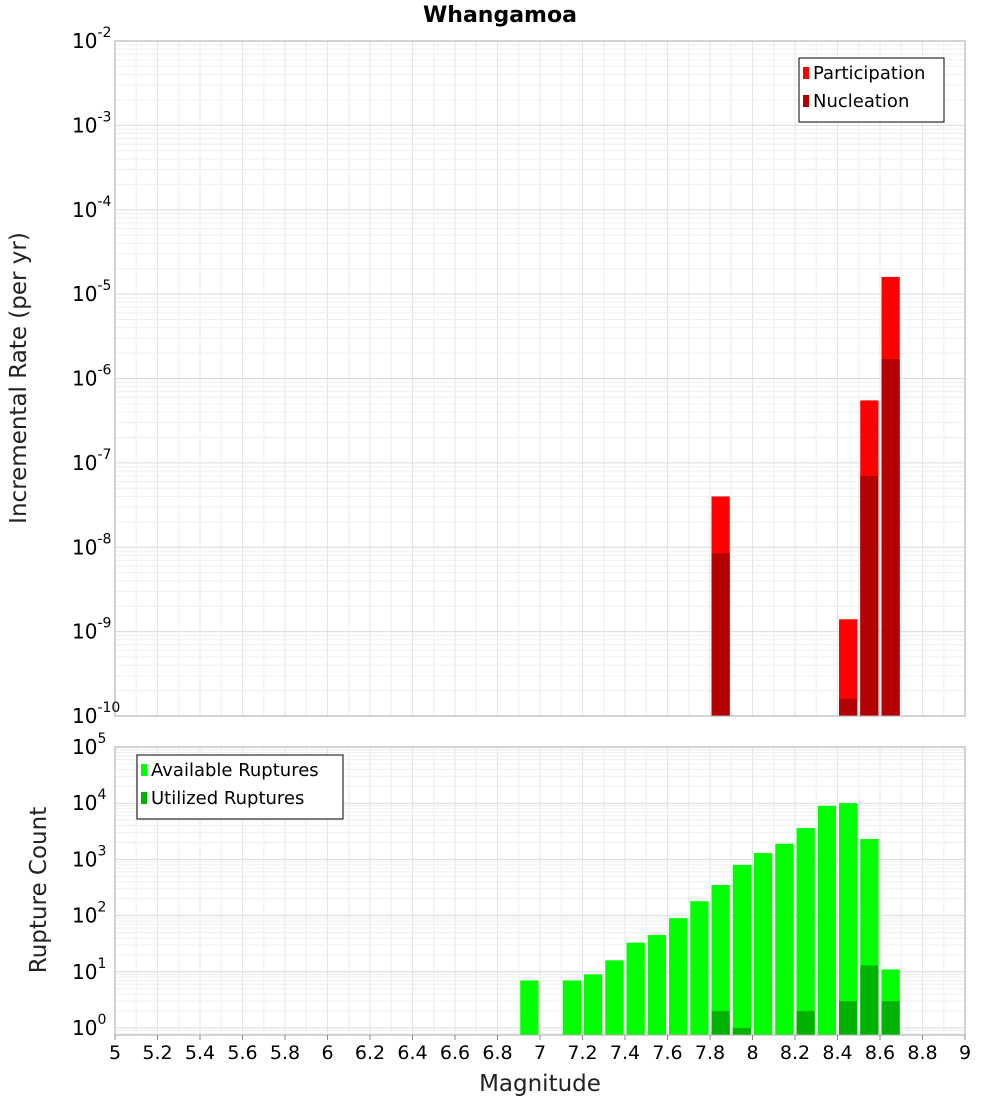  What do you see at coordinates (19, 378) in the screenshot?
I see `rate-axis-label: Incremental Rate (per yr)` at bounding box center [19, 378].